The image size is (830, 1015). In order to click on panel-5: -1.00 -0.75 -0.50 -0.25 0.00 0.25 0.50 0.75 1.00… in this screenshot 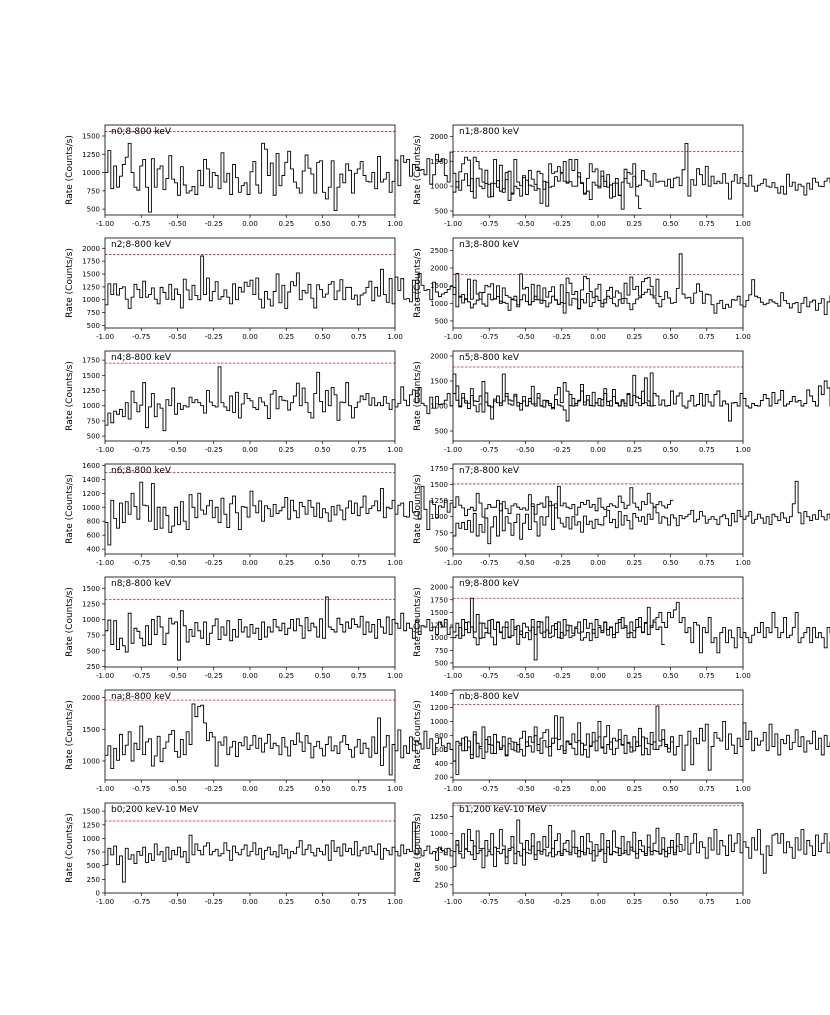, I will do `click(621, 402)`.